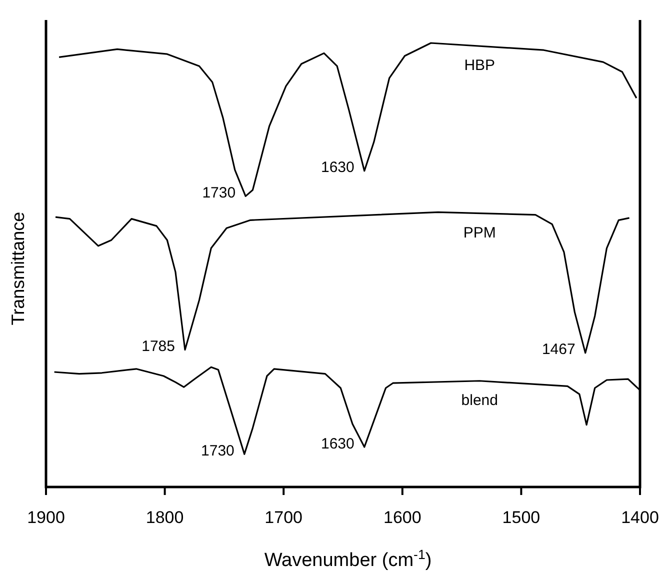 The width and height of the screenshot is (670, 580). Describe the element at coordinates (165, 517) in the screenshot. I see `x-tick-label: 1800` at that location.